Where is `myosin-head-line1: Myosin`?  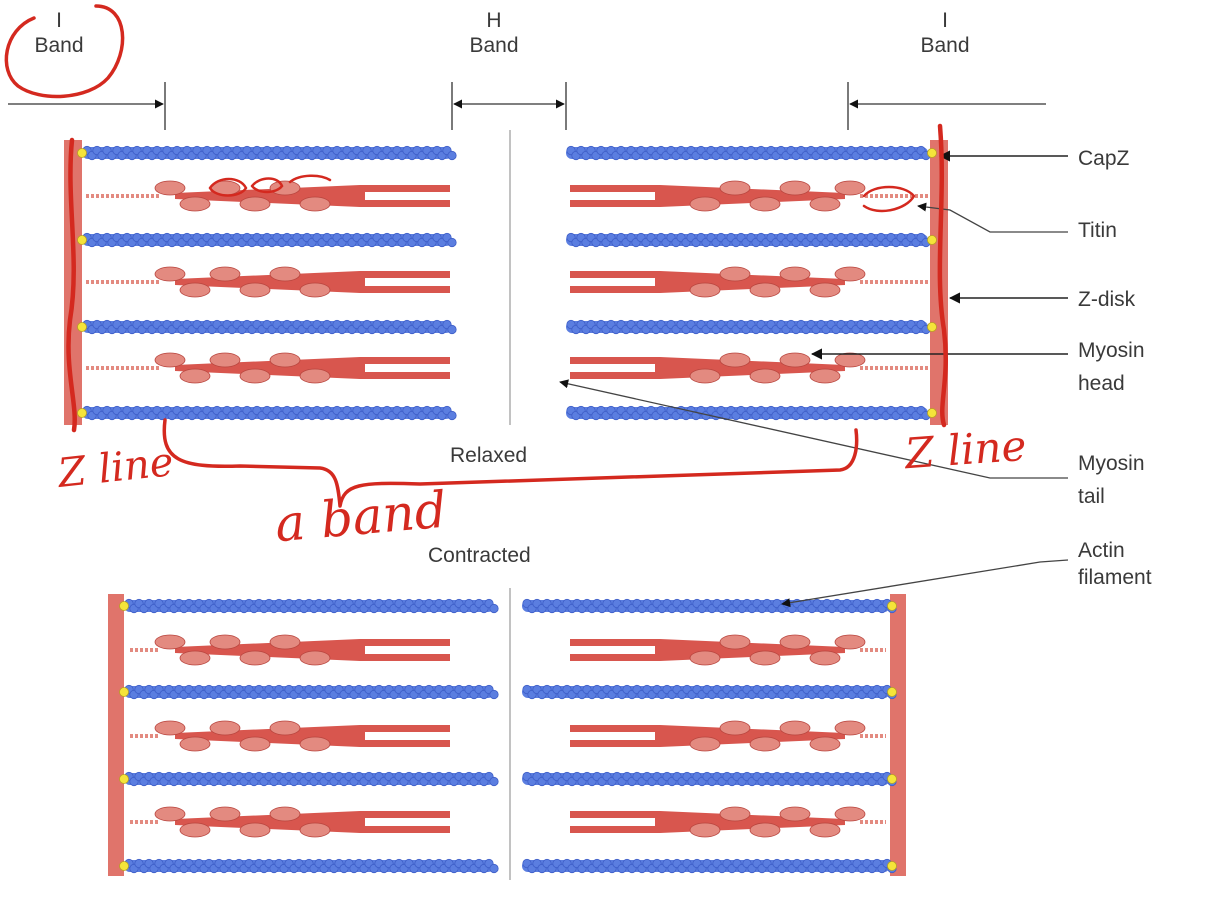
myosin-head-line1: Myosin is located at coordinates (1111, 350).